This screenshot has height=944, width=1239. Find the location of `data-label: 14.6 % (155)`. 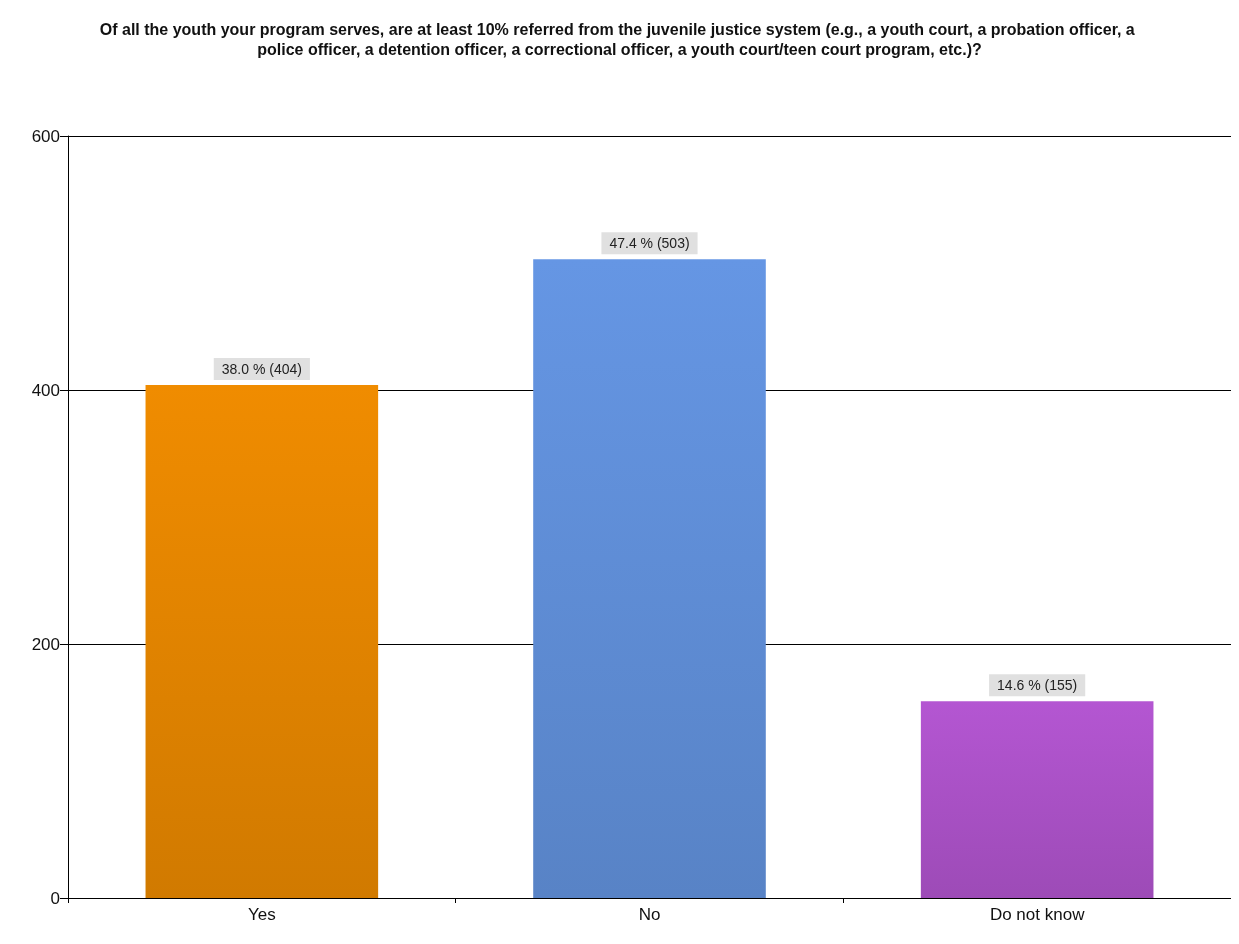

data-label: 14.6 % (155) is located at coordinates (1037, 685).